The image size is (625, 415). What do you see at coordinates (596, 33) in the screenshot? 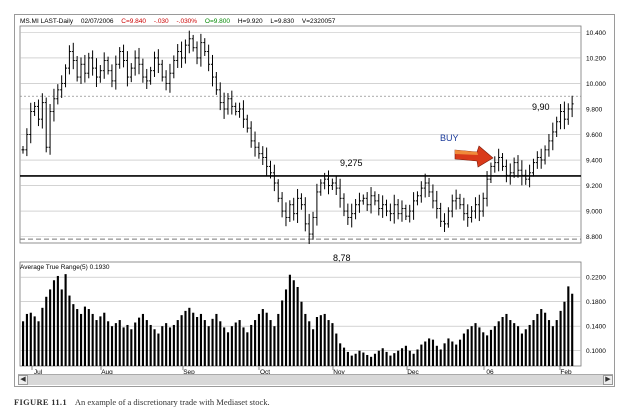
I see `price-tick-label: 10.400` at bounding box center [596, 33].